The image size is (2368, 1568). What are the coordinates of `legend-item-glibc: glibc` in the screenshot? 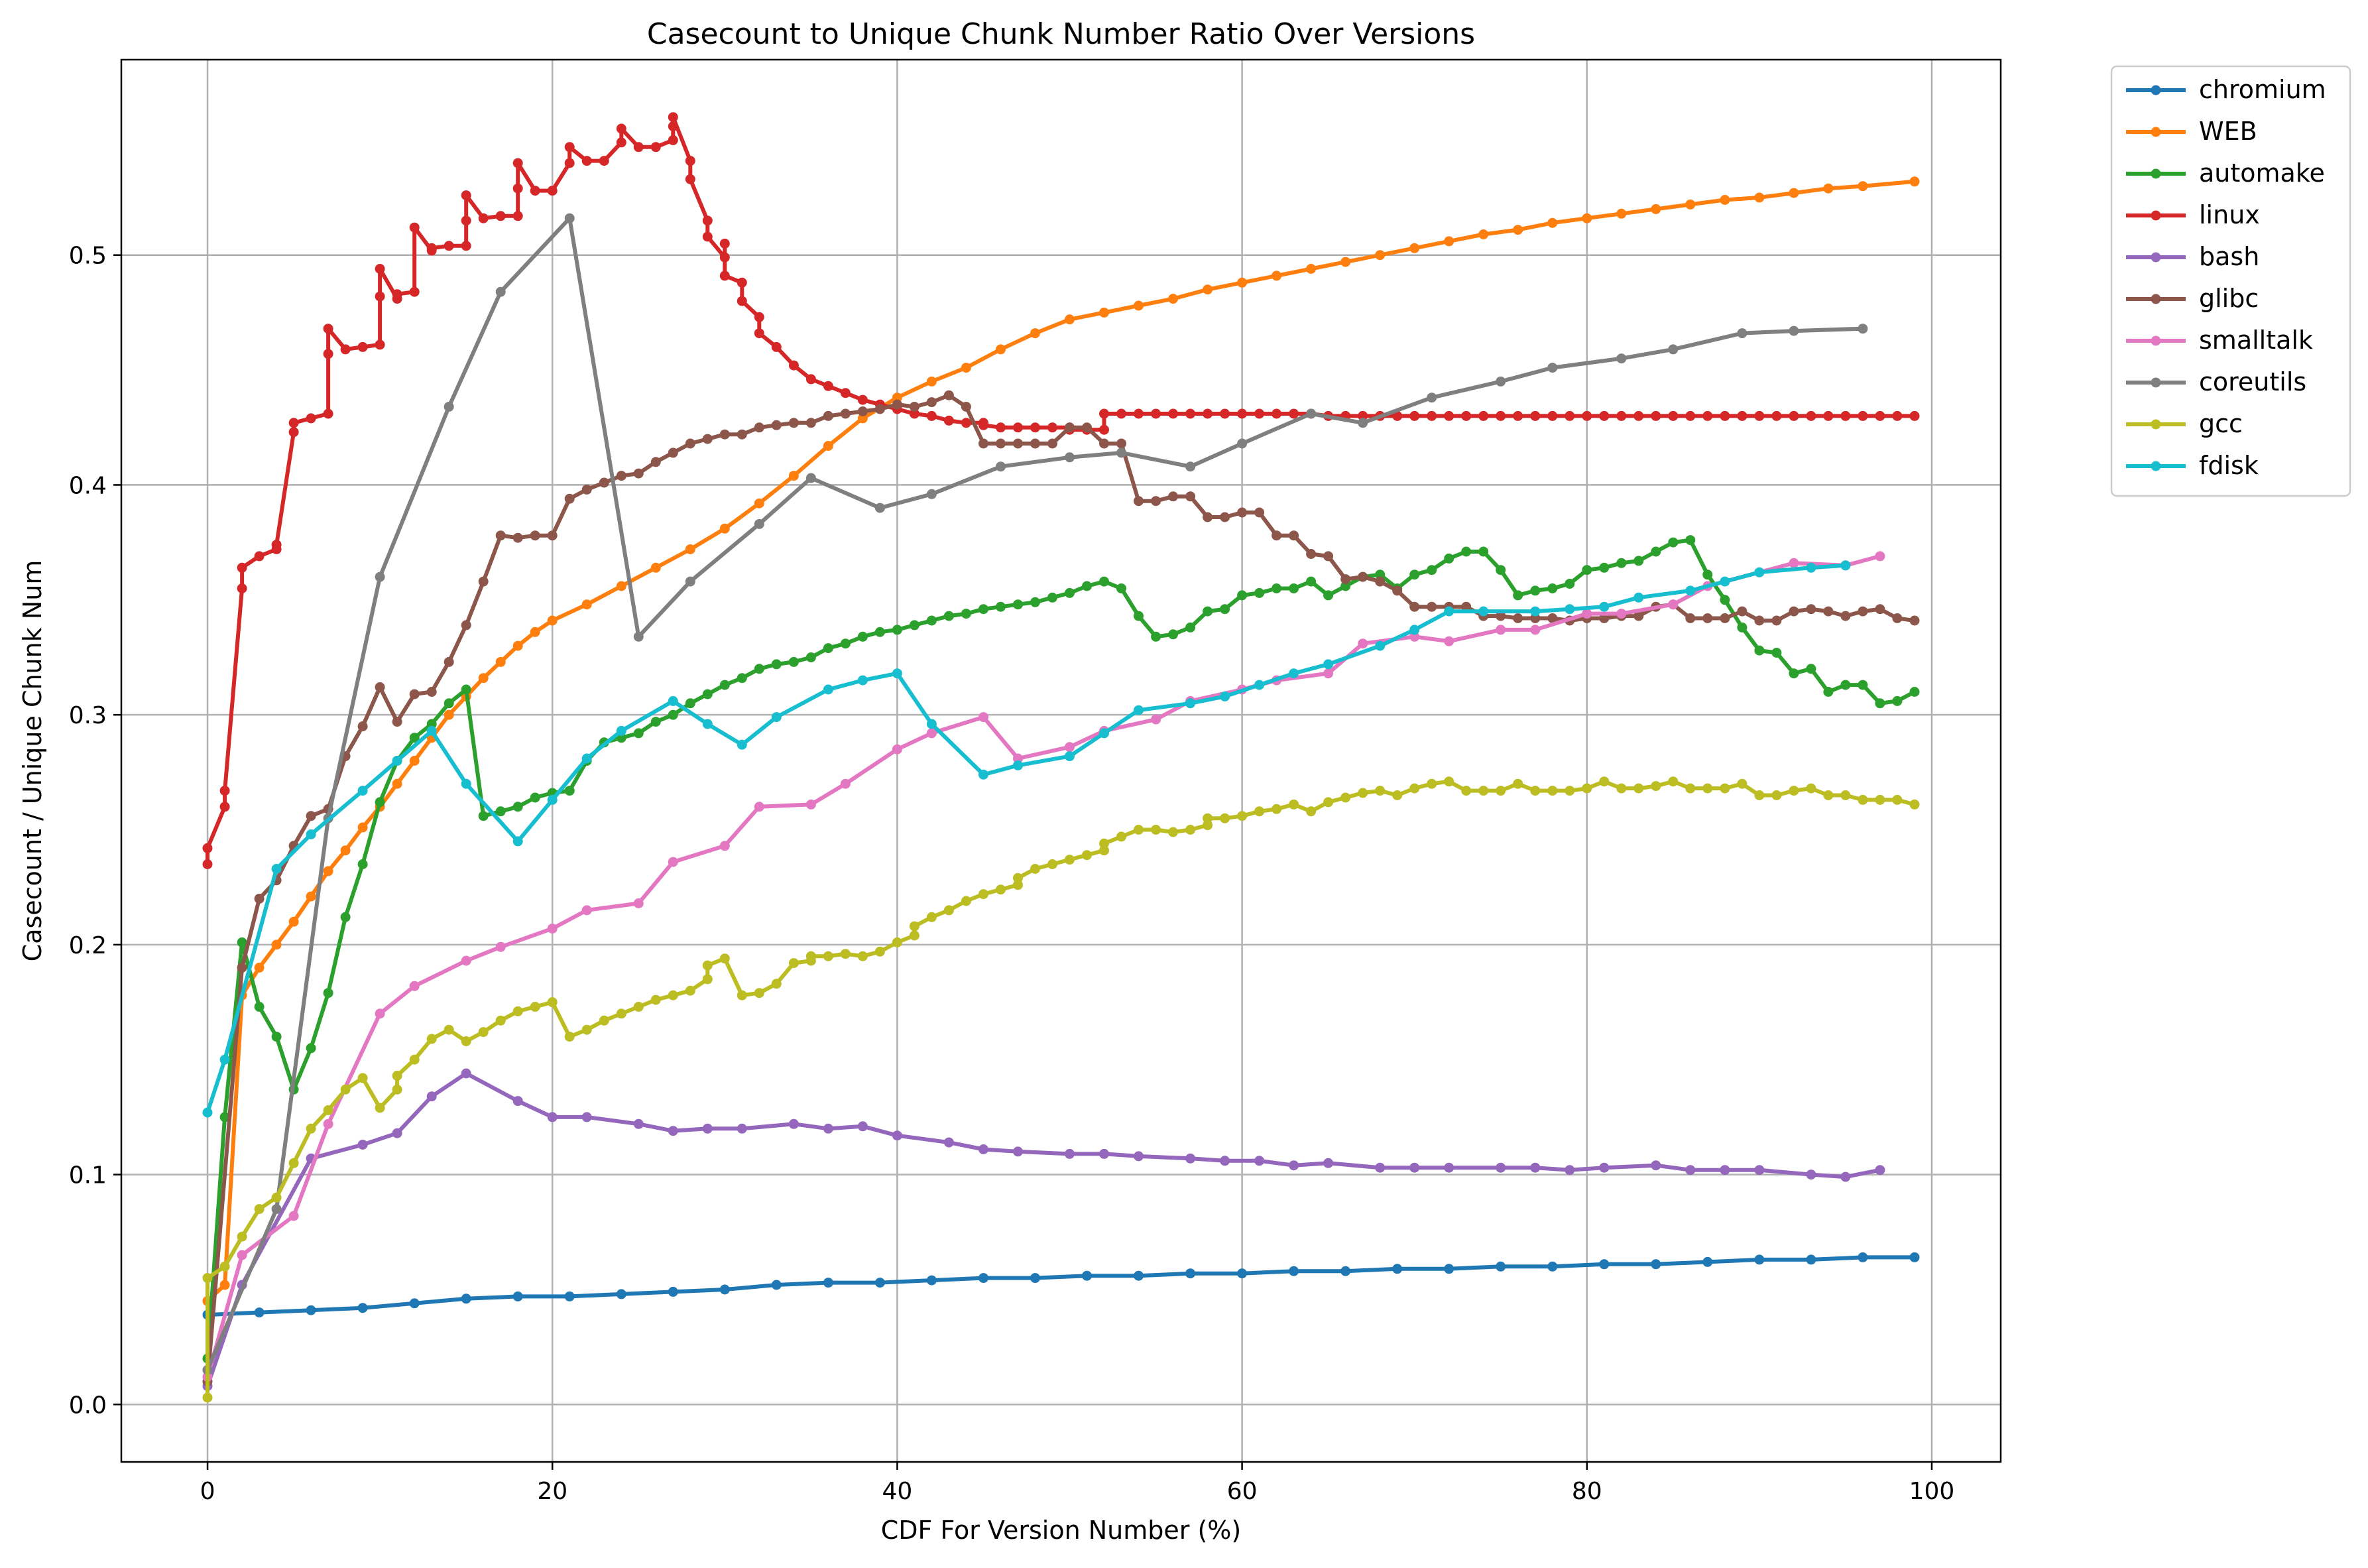 It's located at (2192, 298).